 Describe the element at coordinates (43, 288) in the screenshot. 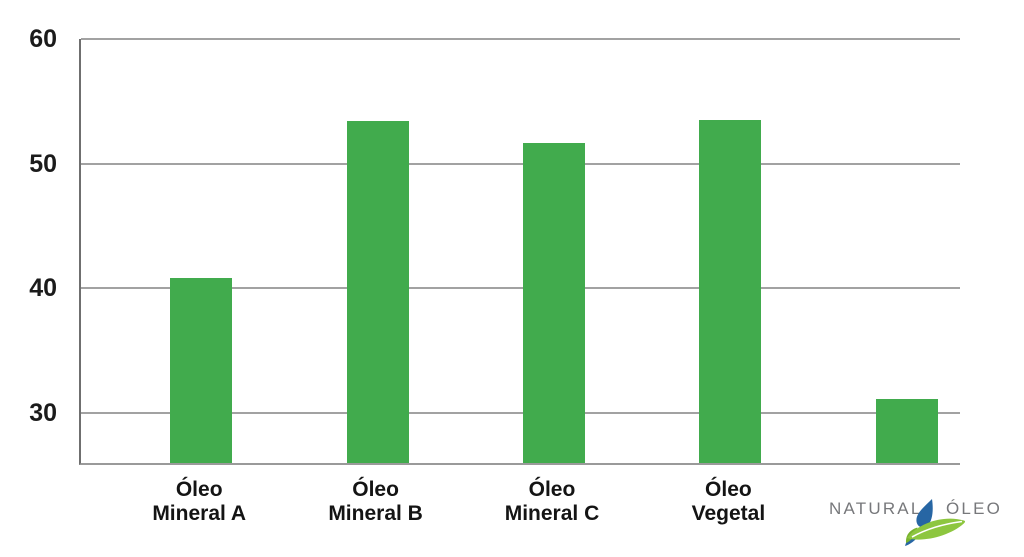

I see `y-tick-label-40: 40` at that location.